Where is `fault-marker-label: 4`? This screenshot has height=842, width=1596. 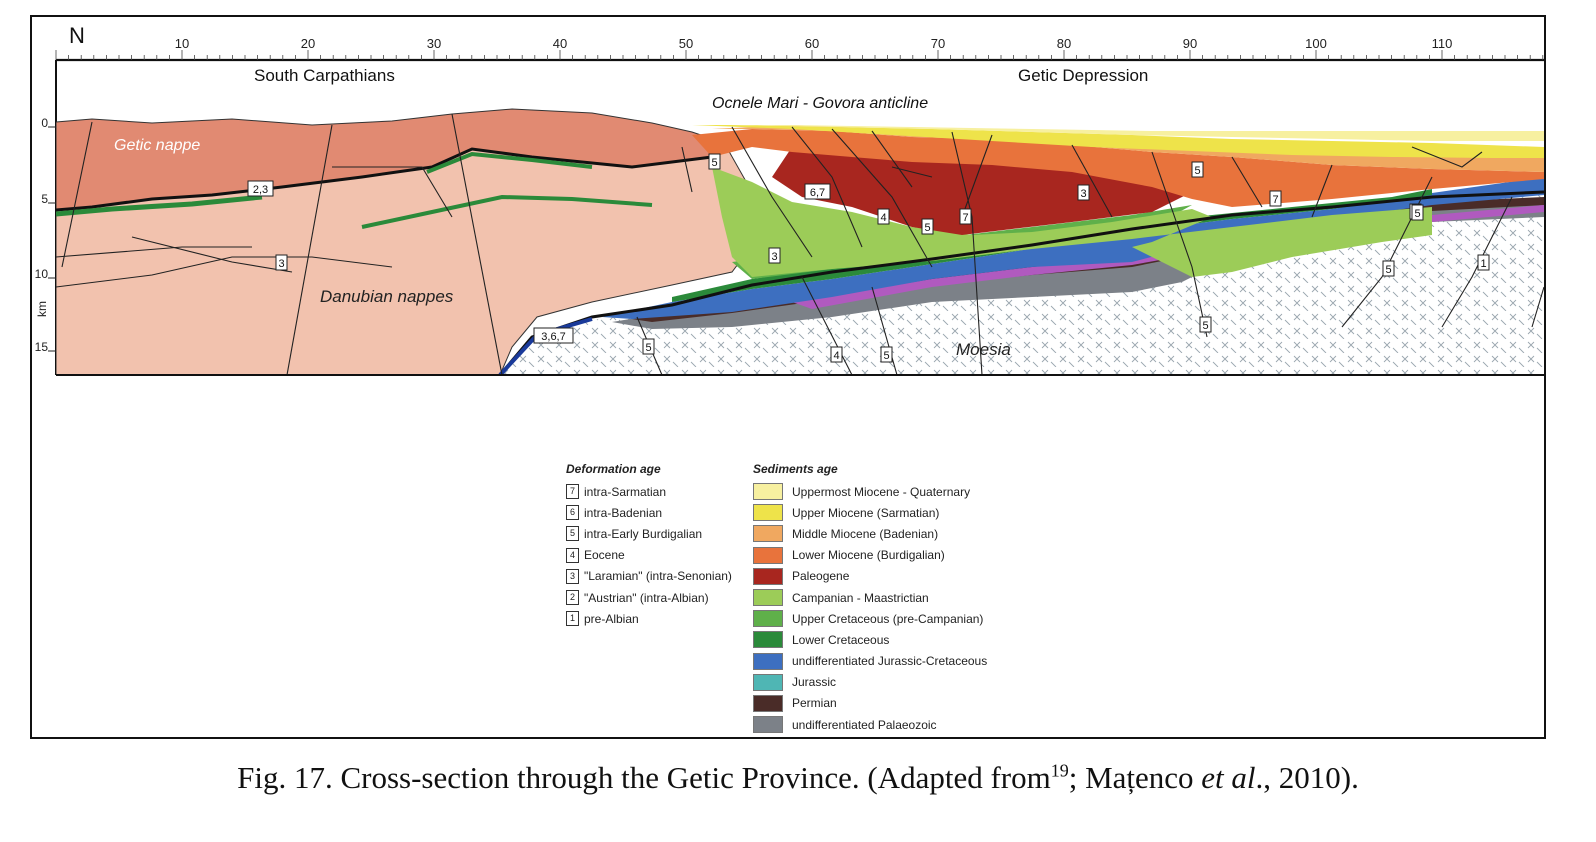 fault-marker-label: 4 is located at coordinates (883, 218).